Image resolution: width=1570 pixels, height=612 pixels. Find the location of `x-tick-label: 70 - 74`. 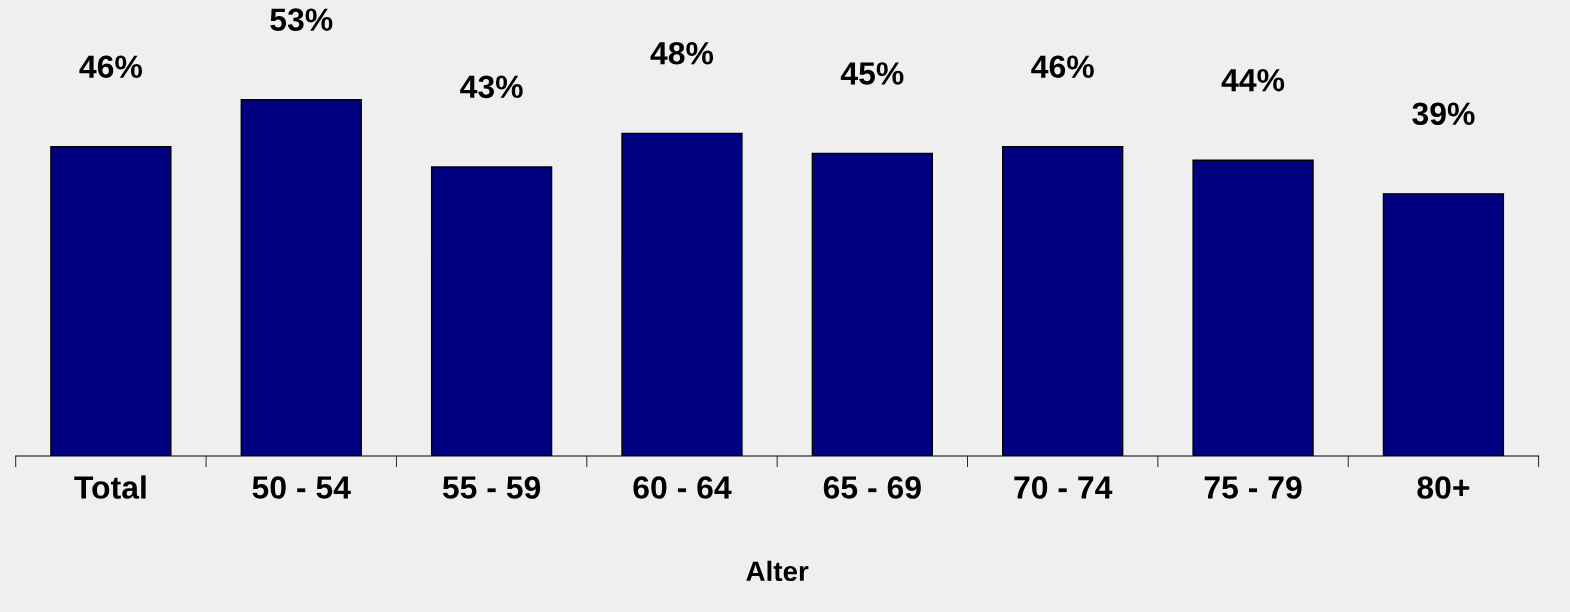

x-tick-label: 70 - 74 is located at coordinates (1063, 487).